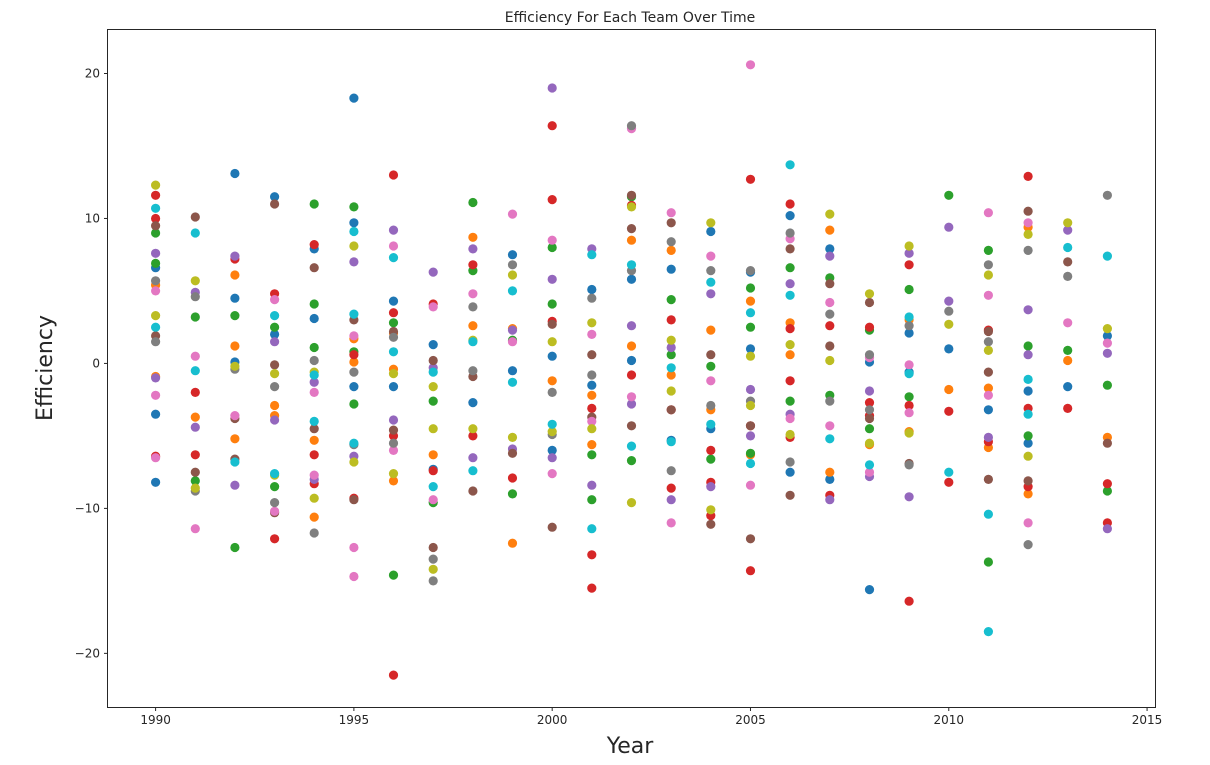 This screenshot has height=765, width=1210. Describe the element at coordinates (45, 368) in the screenshot. I see `y-axis-label: Efficiency` at that location.